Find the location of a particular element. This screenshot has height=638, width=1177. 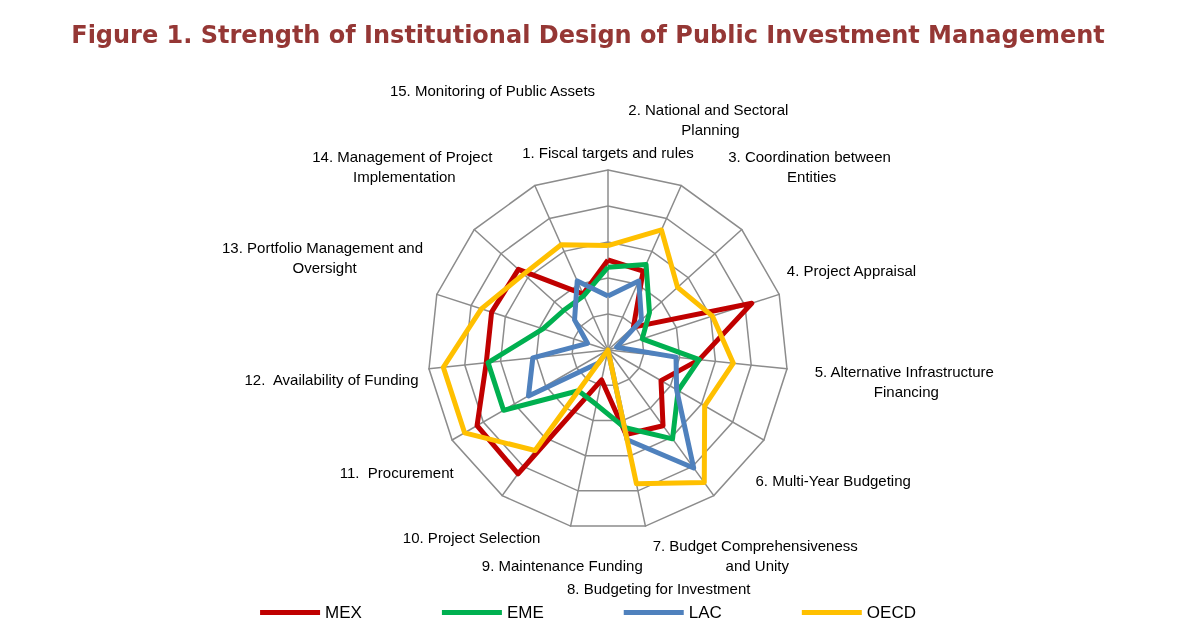

spoke-label: 3. Coordination between Entities is located at coordinates (812, 167).